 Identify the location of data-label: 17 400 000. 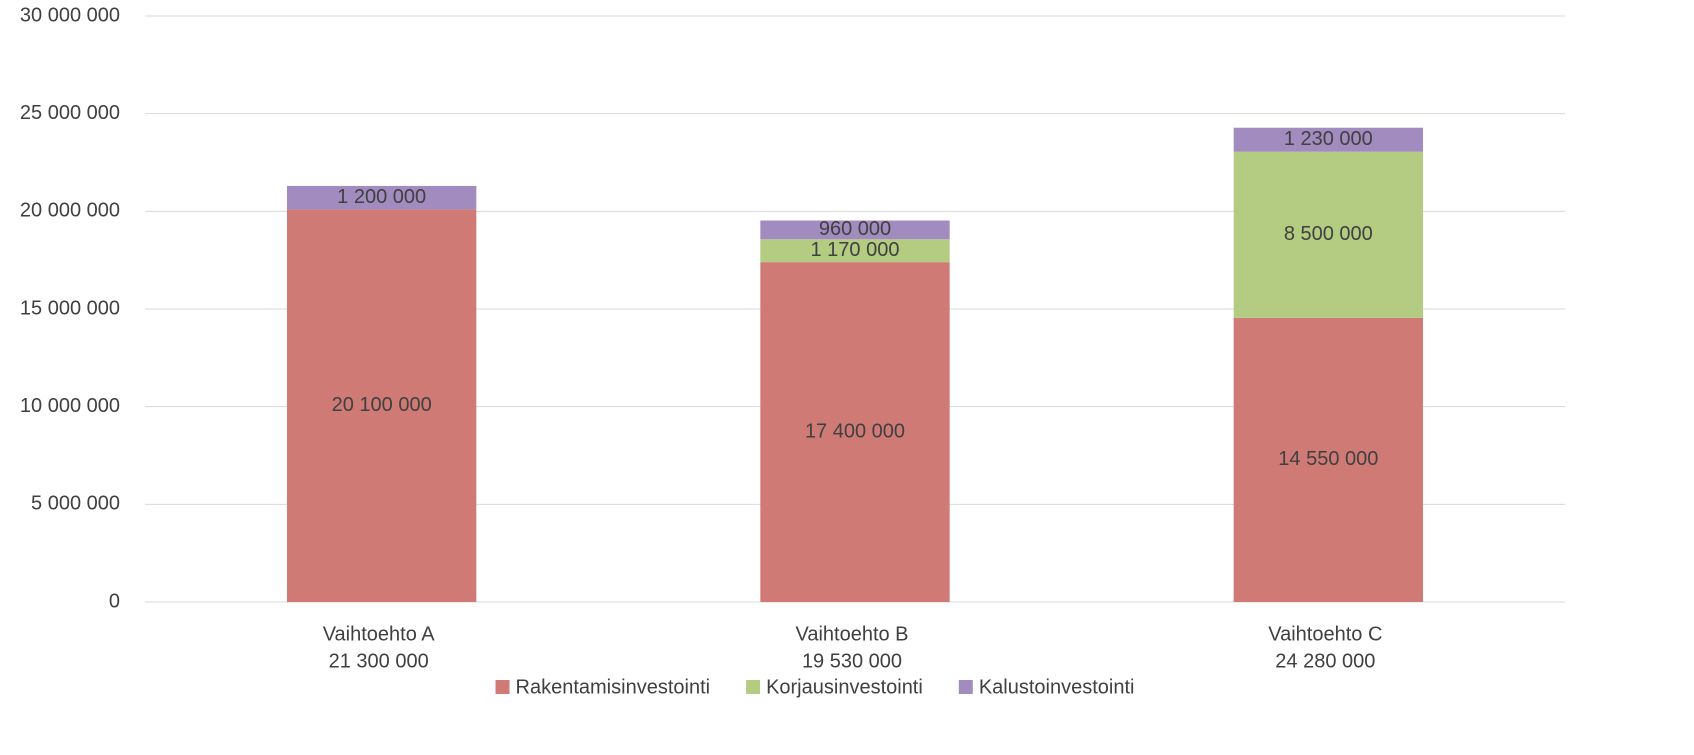
(855, 431).